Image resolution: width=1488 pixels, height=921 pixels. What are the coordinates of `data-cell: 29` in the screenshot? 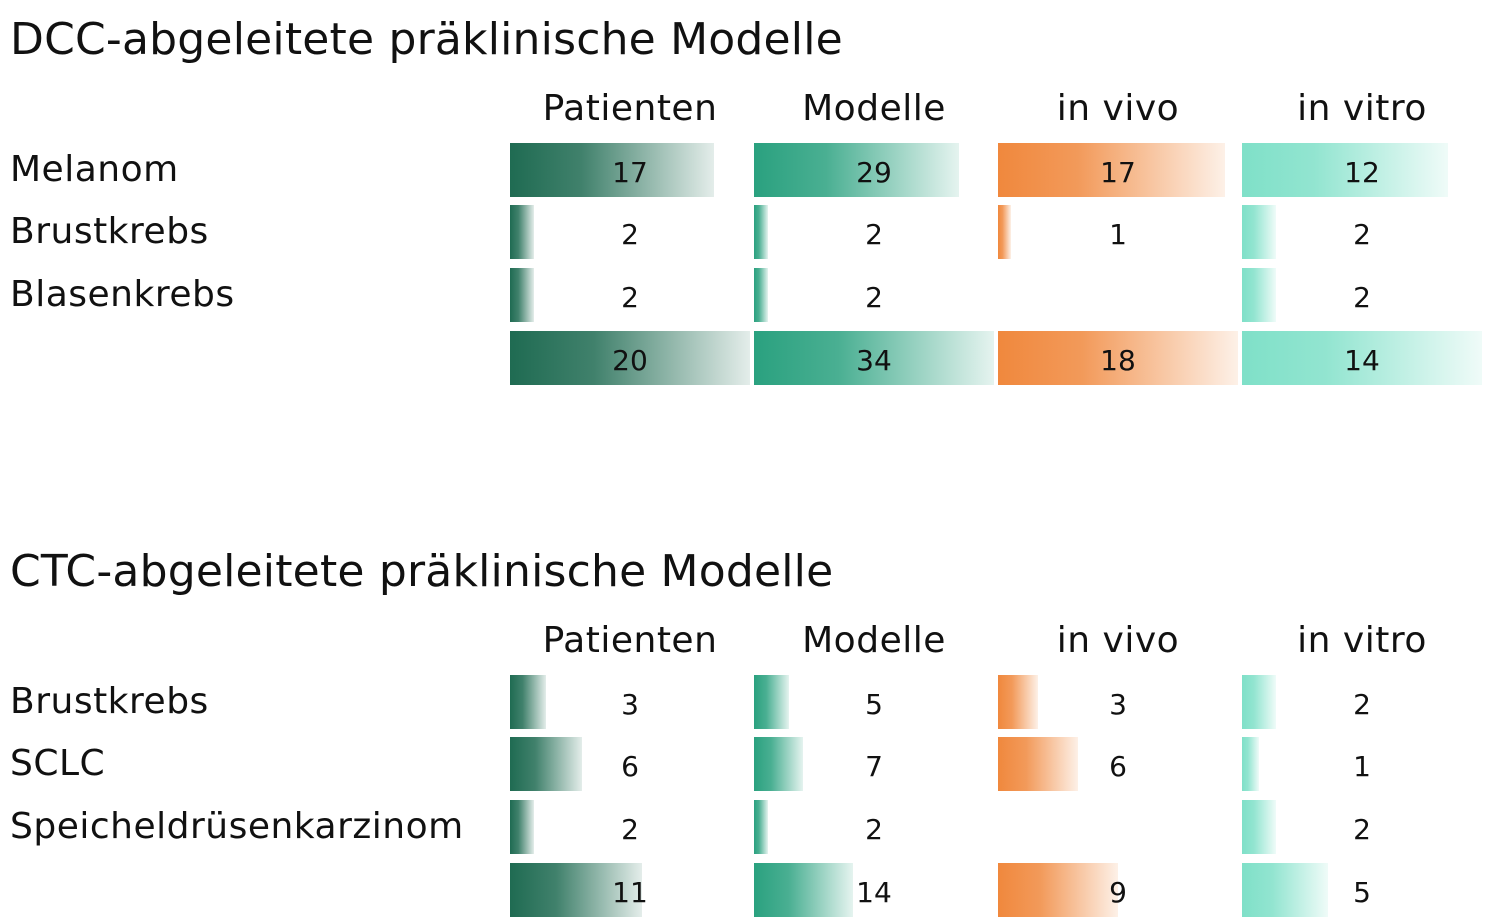 It's located at (874, 170).